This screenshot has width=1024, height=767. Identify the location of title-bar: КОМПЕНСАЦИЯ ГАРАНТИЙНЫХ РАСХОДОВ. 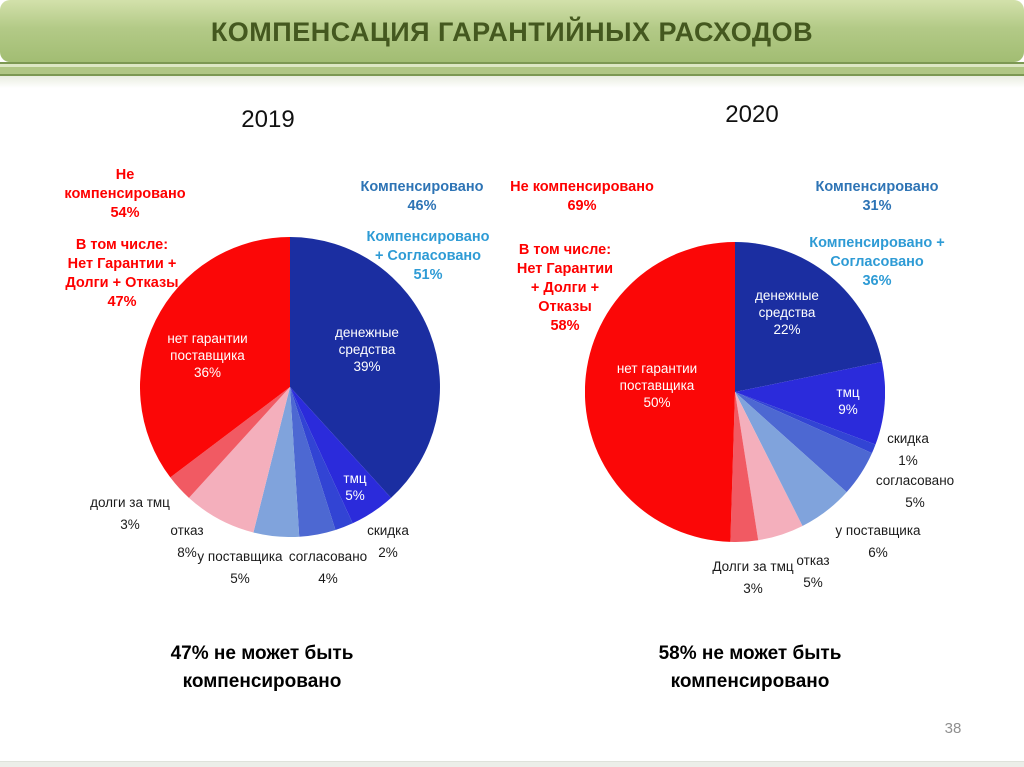
(512, 31).